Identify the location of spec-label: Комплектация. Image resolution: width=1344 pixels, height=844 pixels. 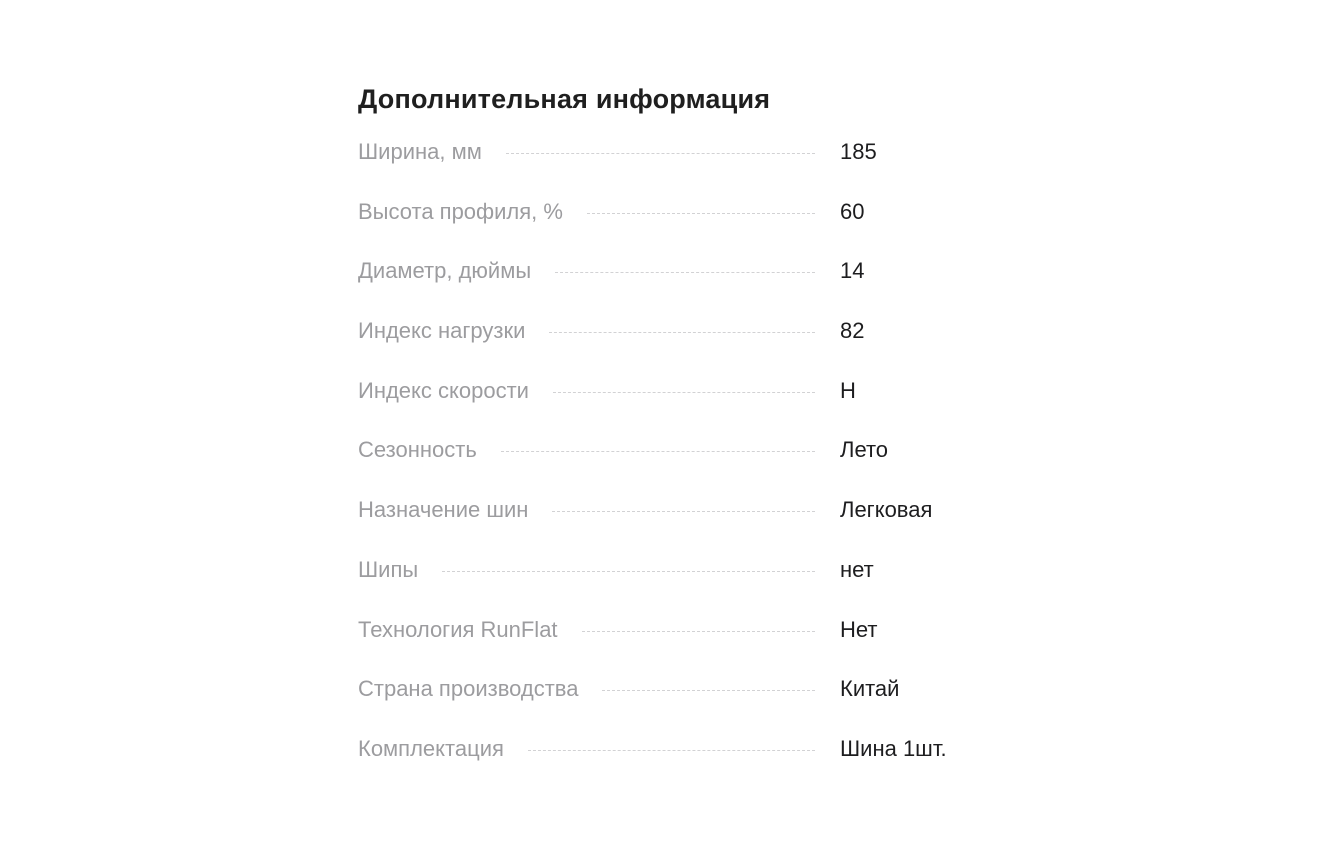
(431, 748).